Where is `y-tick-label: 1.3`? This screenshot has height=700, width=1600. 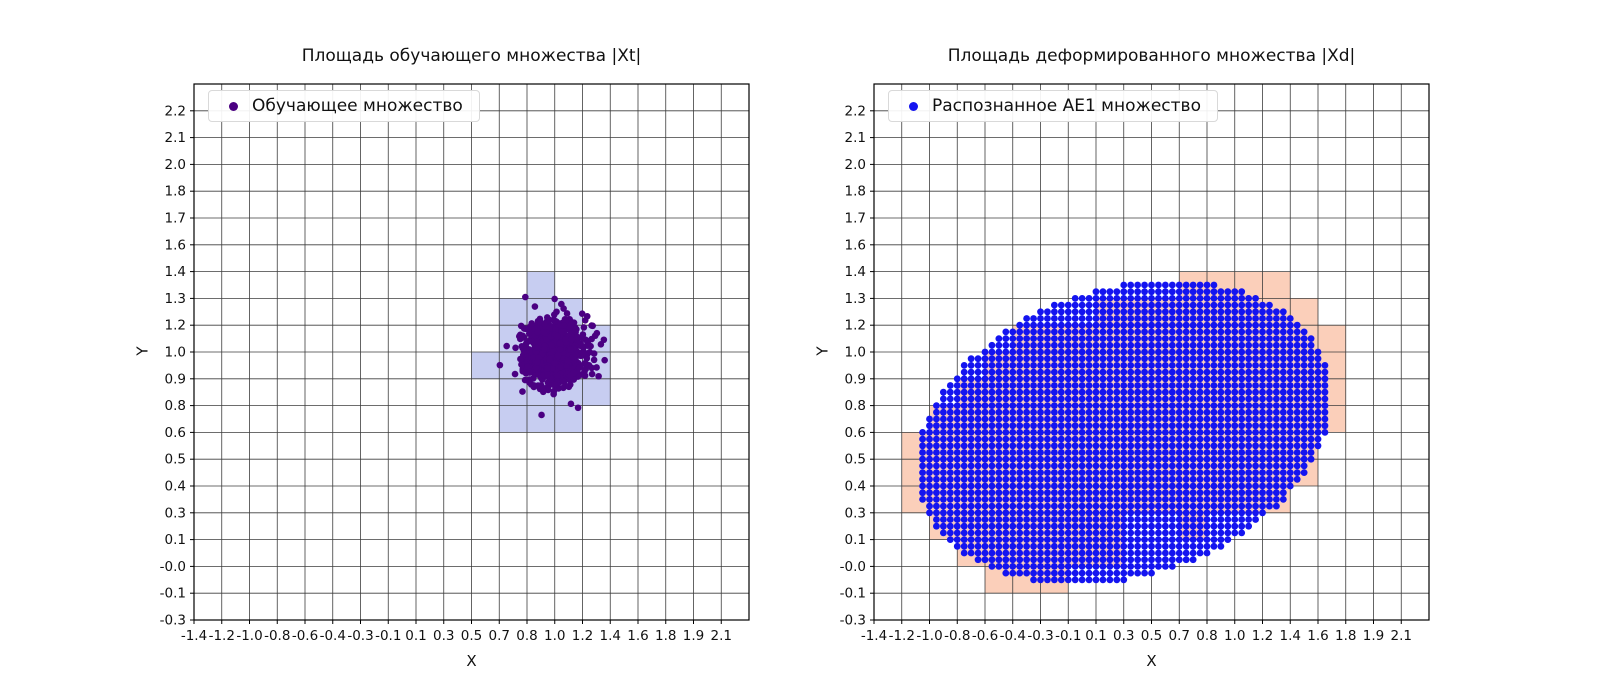 y-tick-label: 1.3 is located at coordinates (855, 299).